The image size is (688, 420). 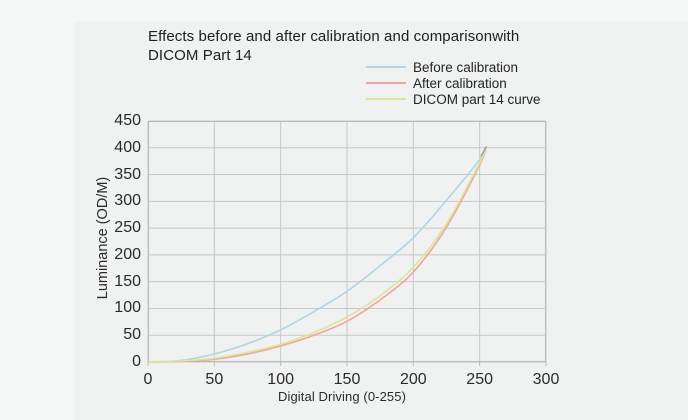 What do you see at coordinates (127, 228) in the screenshot?
I see `y-tick-label: 250` at bounding box center [127, 228].